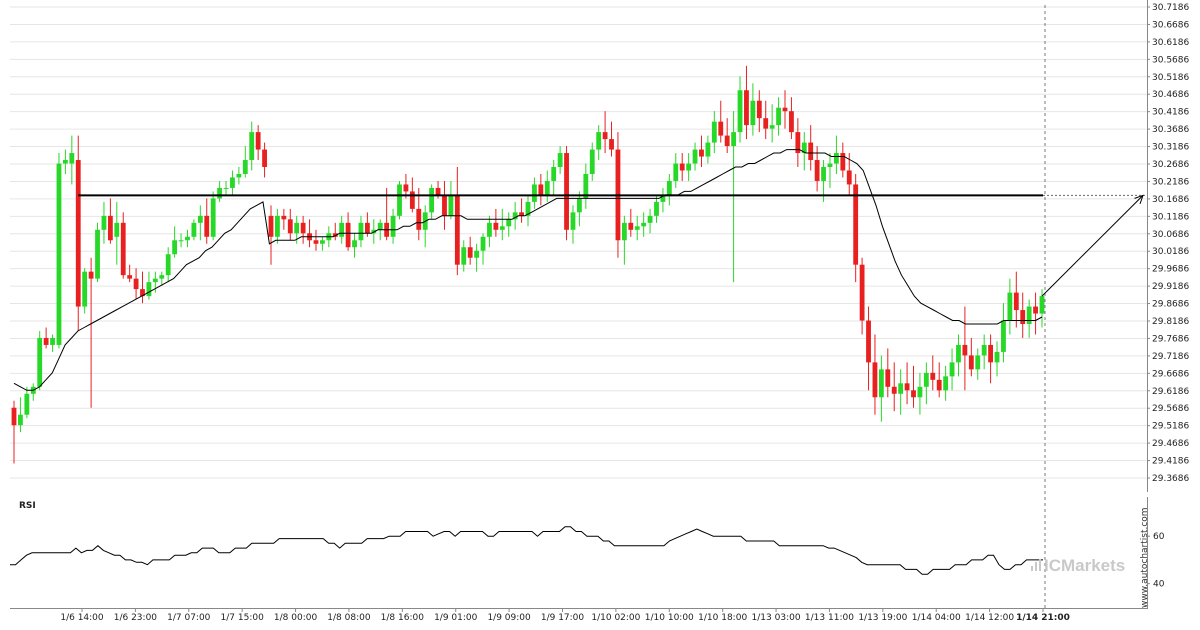 This screenshot has width=1200, height=630. What do you see at coordinates (296, 618) in the screenshot?
I see `time-tick-label: 1/8 00:00` at bounding box center [296, 618].